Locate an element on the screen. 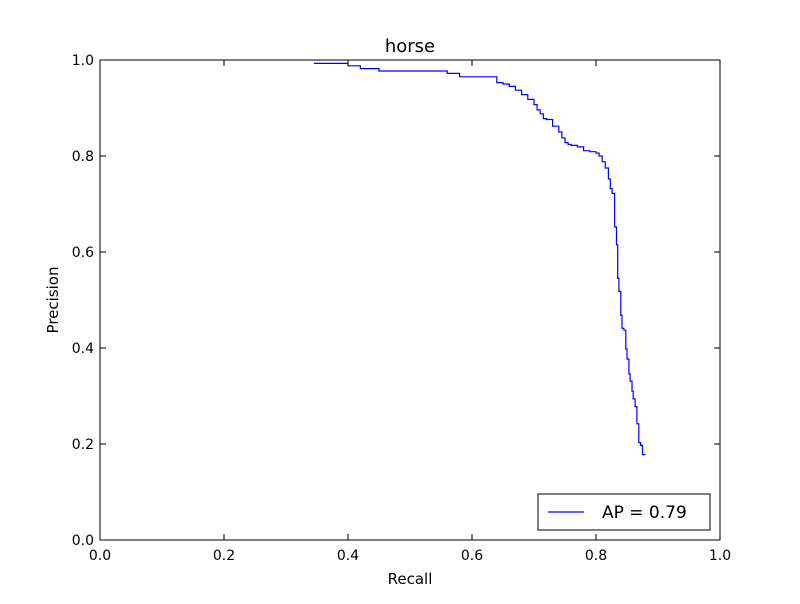 This screenshot has width=800, height=604. y-tick-label: 0.0 is located at coordinates (83, 541).